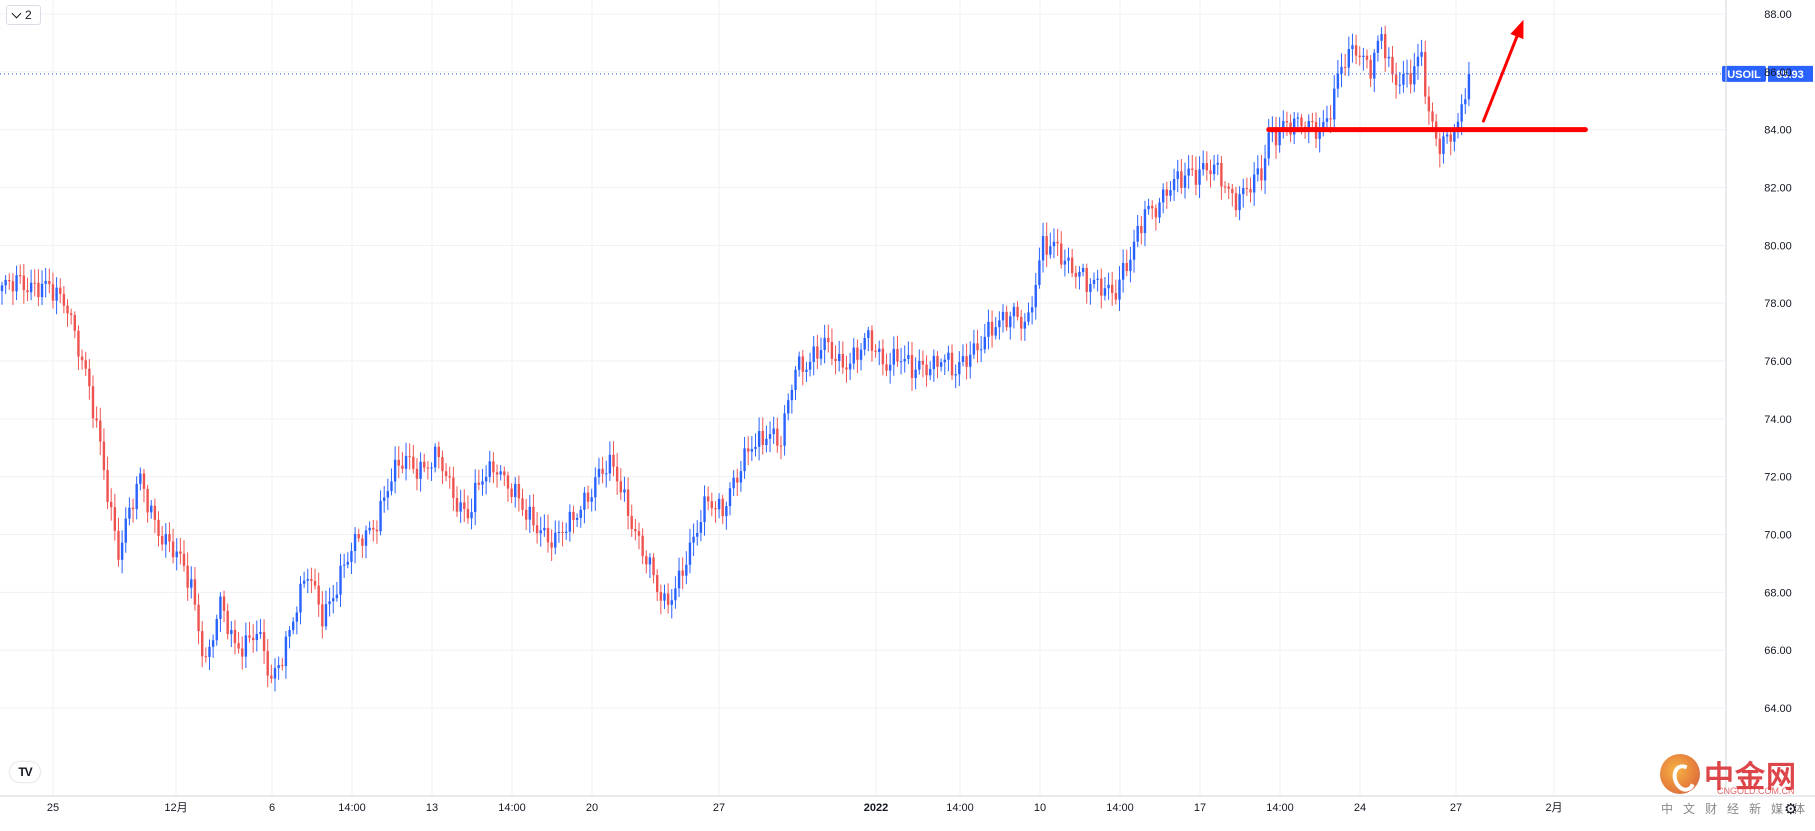 This screenshot has height=831, width=1815. Describe the element at coordinates (1791, 809) in the screenshot. I see `gear-icon: ⚙` at that location.